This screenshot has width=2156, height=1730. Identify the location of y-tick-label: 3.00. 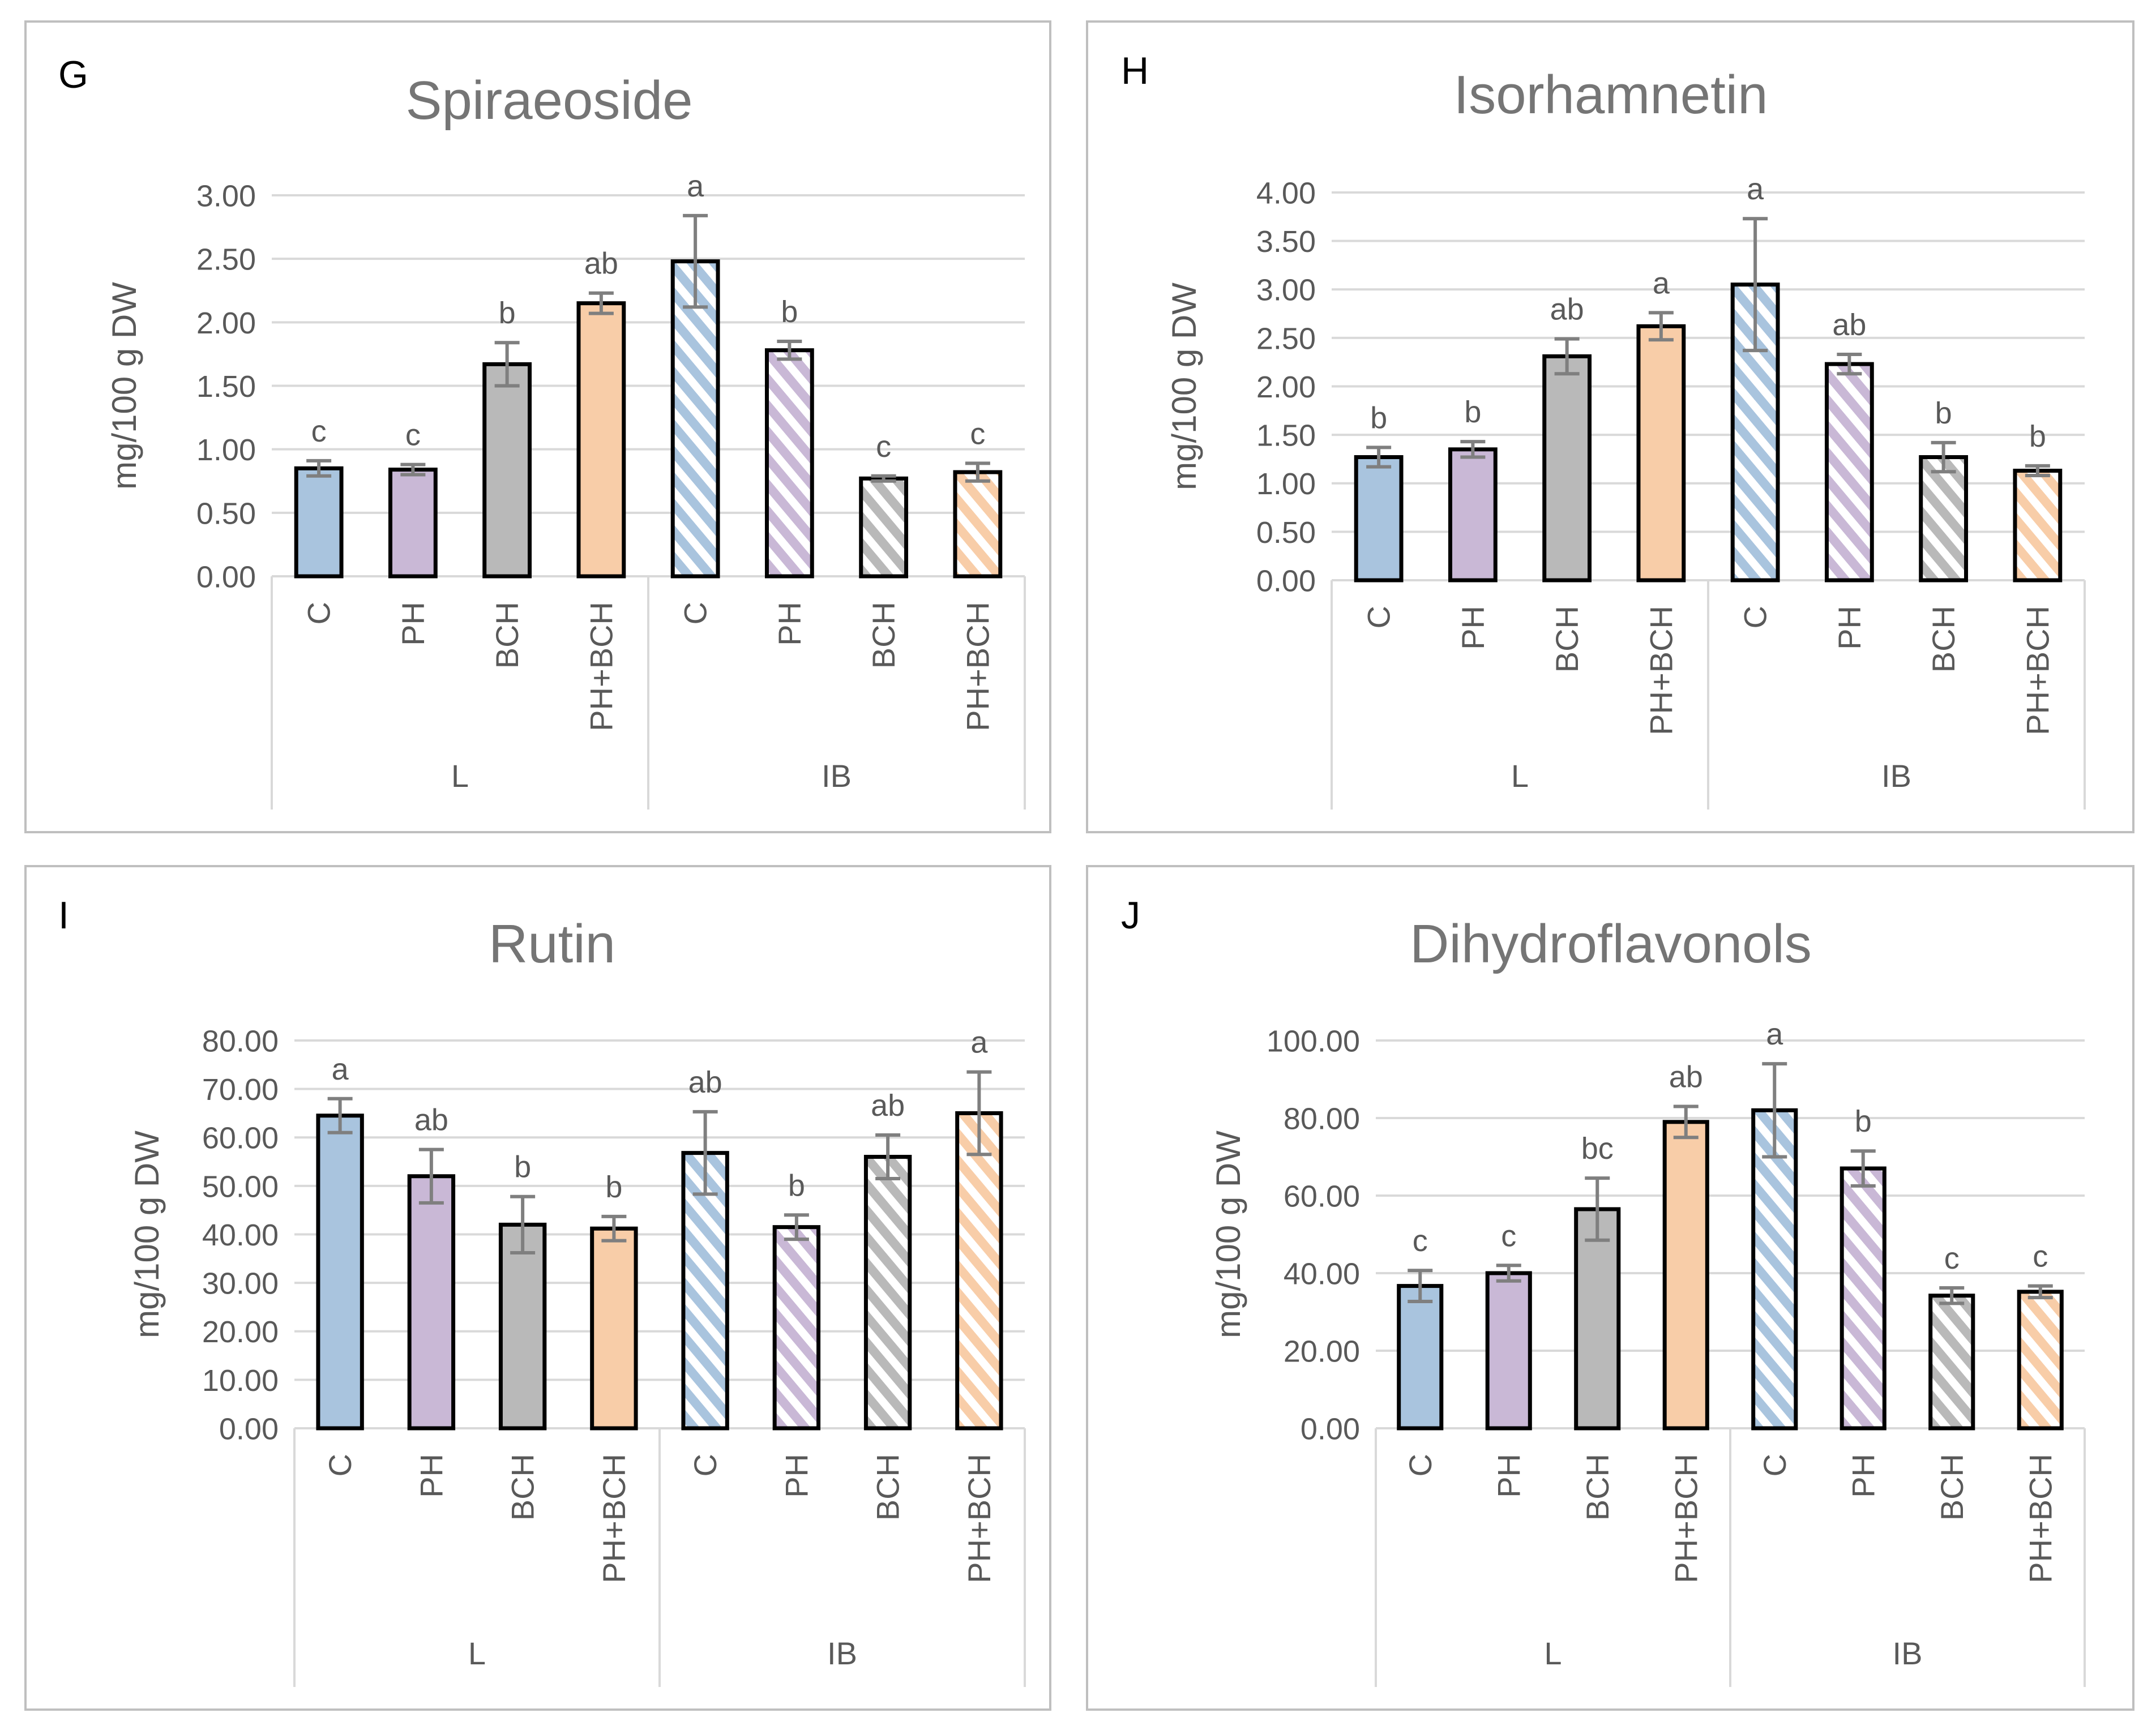
(1286, 290).